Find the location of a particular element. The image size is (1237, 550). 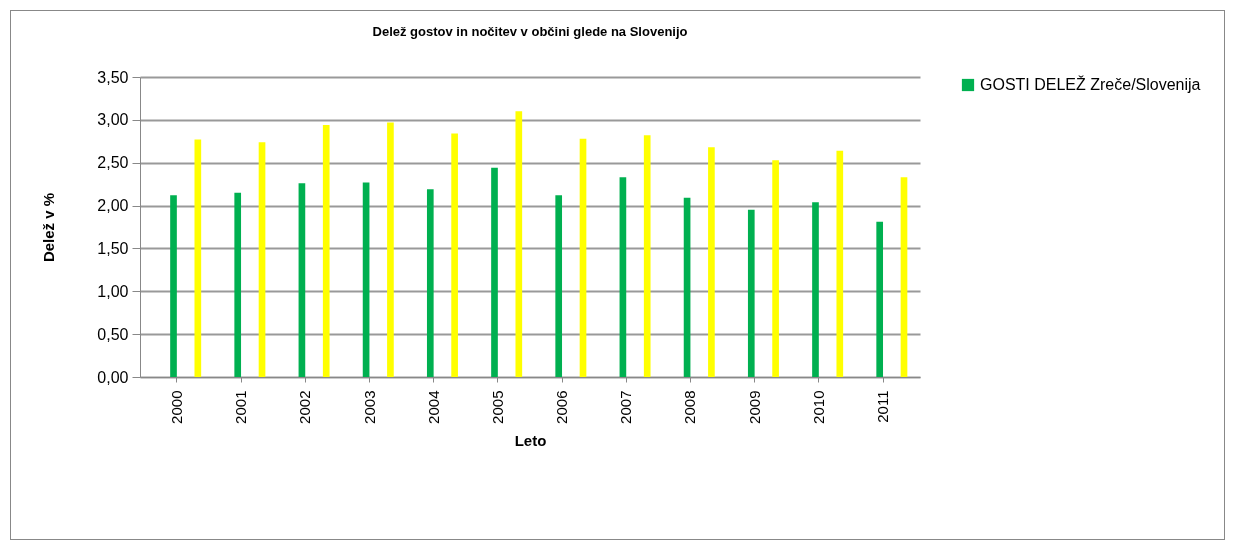

y-tick-label: 0,00 is located at coordinates (113, 377).